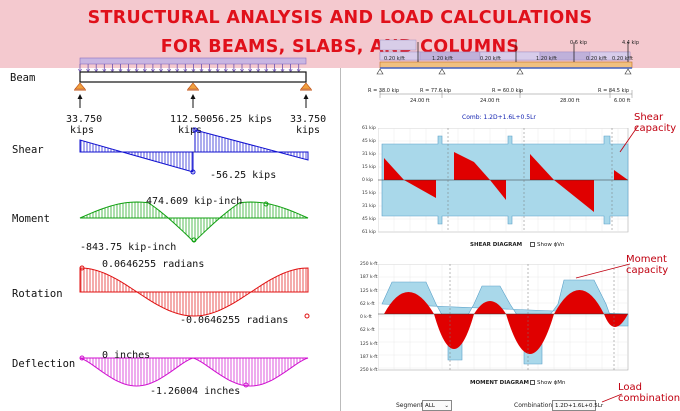  Describe the element at coordinates (308, 119) in the screenshot. I see `reaction-right-value: 33.750` at that location.